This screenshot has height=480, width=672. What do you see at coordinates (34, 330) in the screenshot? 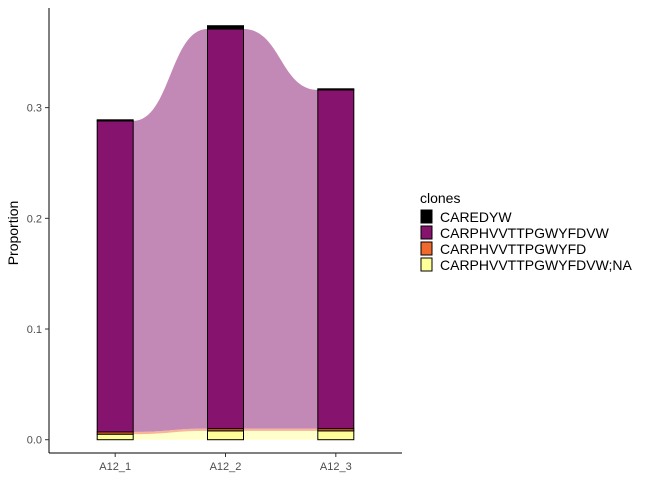
I see `y-tick-label: 0.1` at bounding box center [34, 330].